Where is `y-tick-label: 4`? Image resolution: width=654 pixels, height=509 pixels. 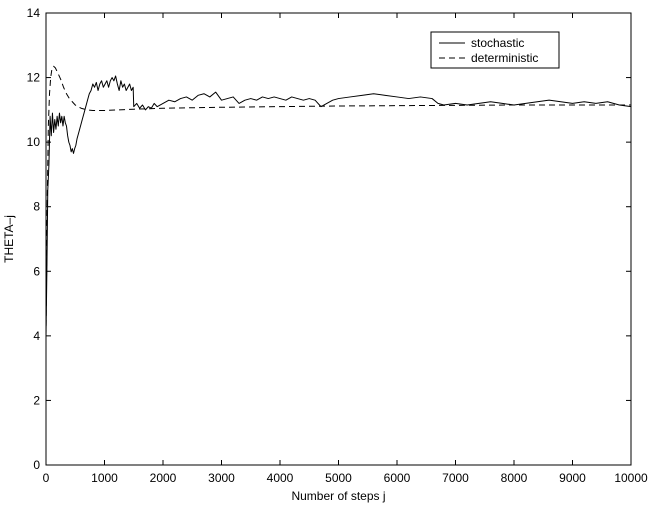
y-tick-label: 4 is located at coordinates (36, 336).